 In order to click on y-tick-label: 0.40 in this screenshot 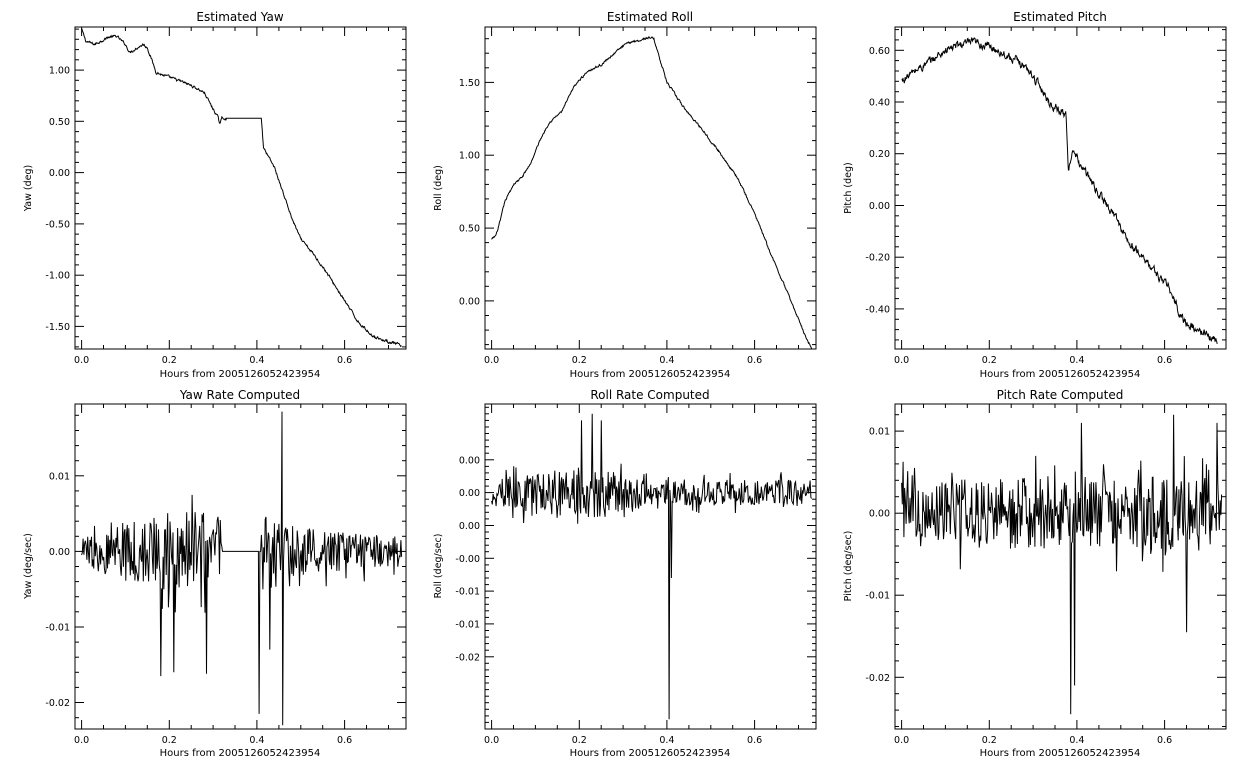, I will do `click(879, 103)`.